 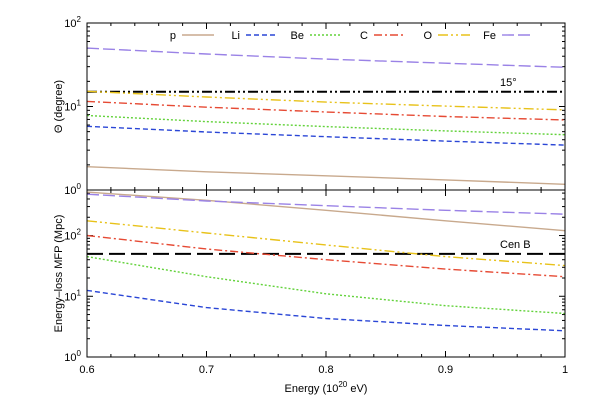 I want to click on series-Fe-line, so click(x=326, y=57).